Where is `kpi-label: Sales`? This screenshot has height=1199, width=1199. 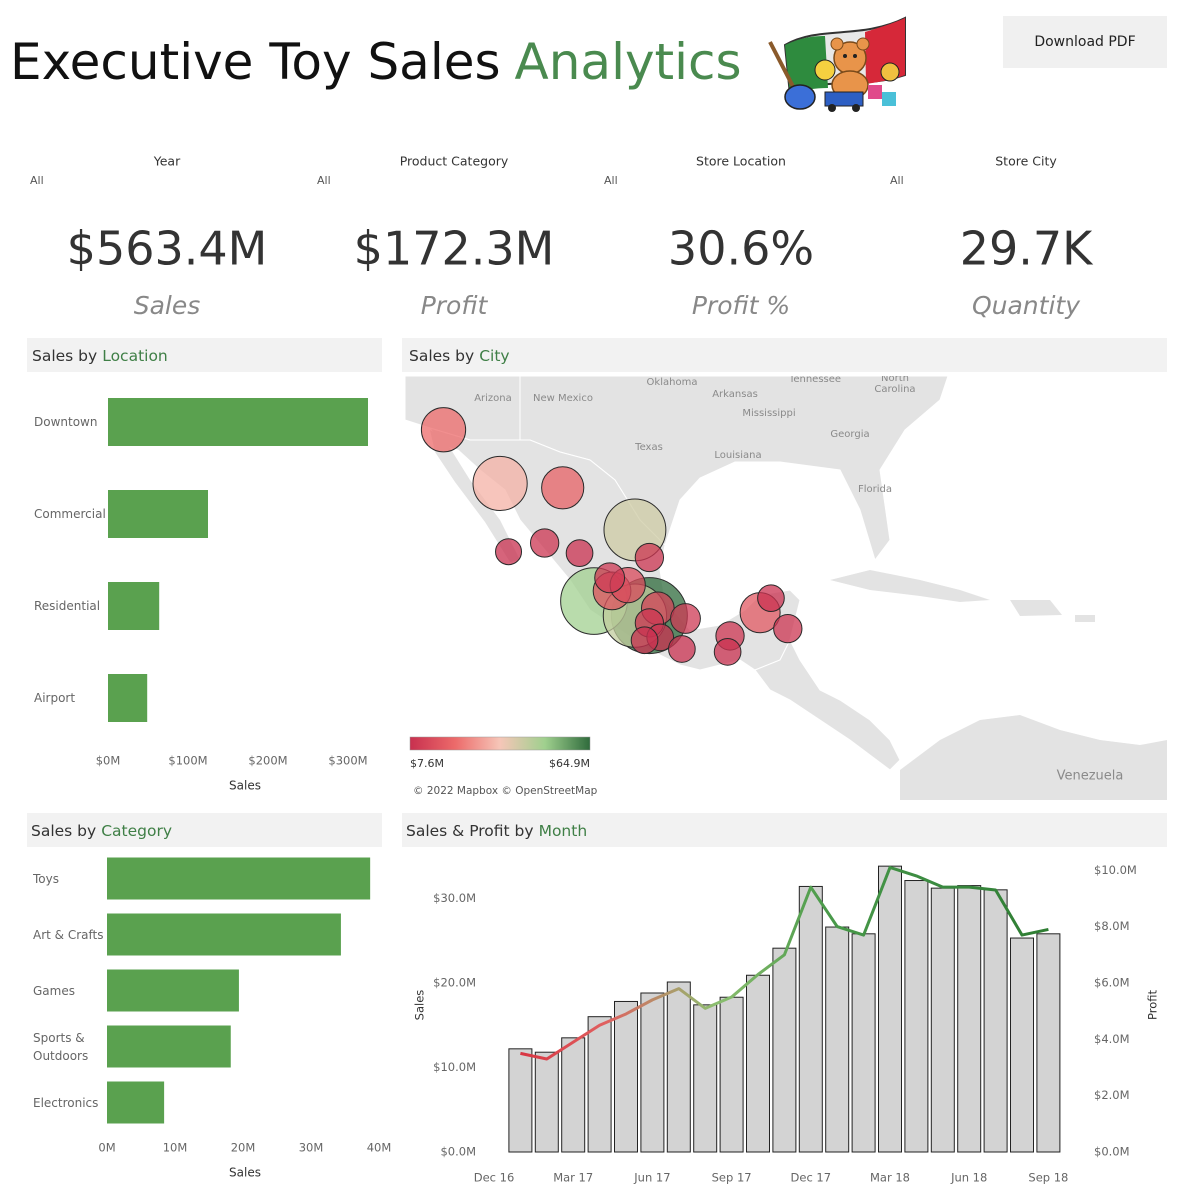 kpi-label: Sales is located at coordinates (167, 305).